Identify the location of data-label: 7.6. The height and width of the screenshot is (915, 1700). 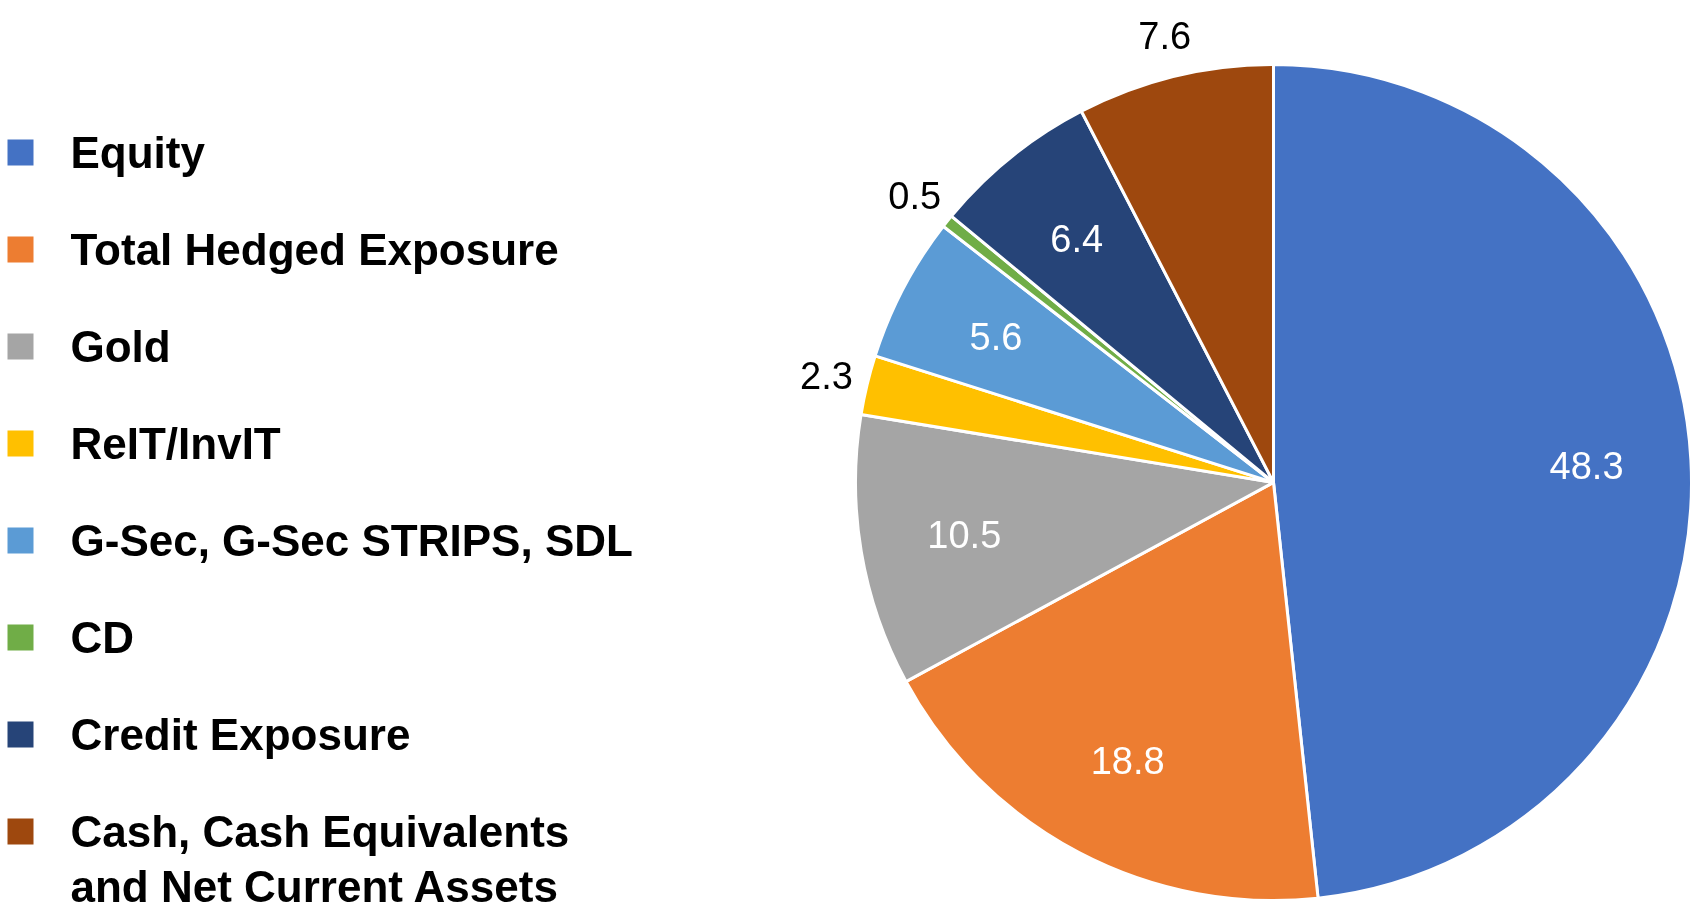
(1165, 36).